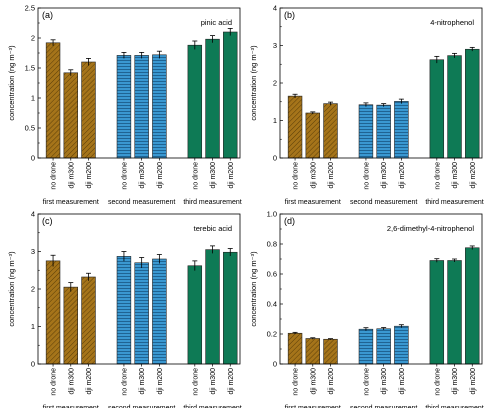 This screenshot has height=408, width=500. I want to click on panel-title: terebic acid, so click(213, 228).